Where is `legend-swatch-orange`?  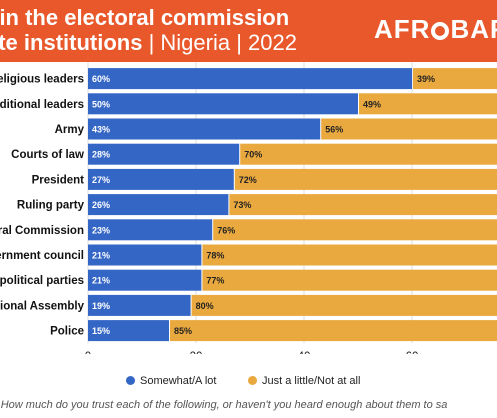
legend-swatch-orange is located at coordinates (252, 380).